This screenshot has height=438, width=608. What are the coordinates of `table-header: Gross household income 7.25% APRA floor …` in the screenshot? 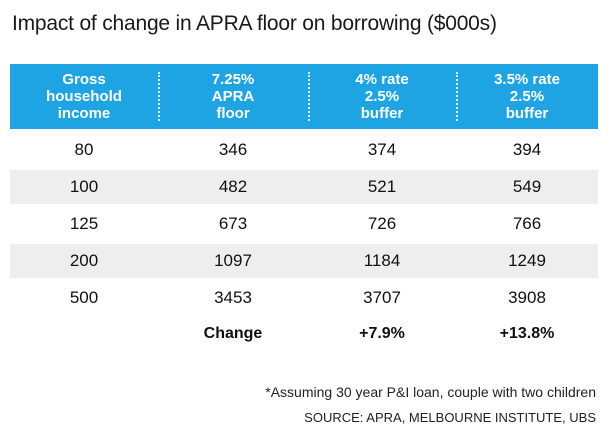 It's located at (304, 96).